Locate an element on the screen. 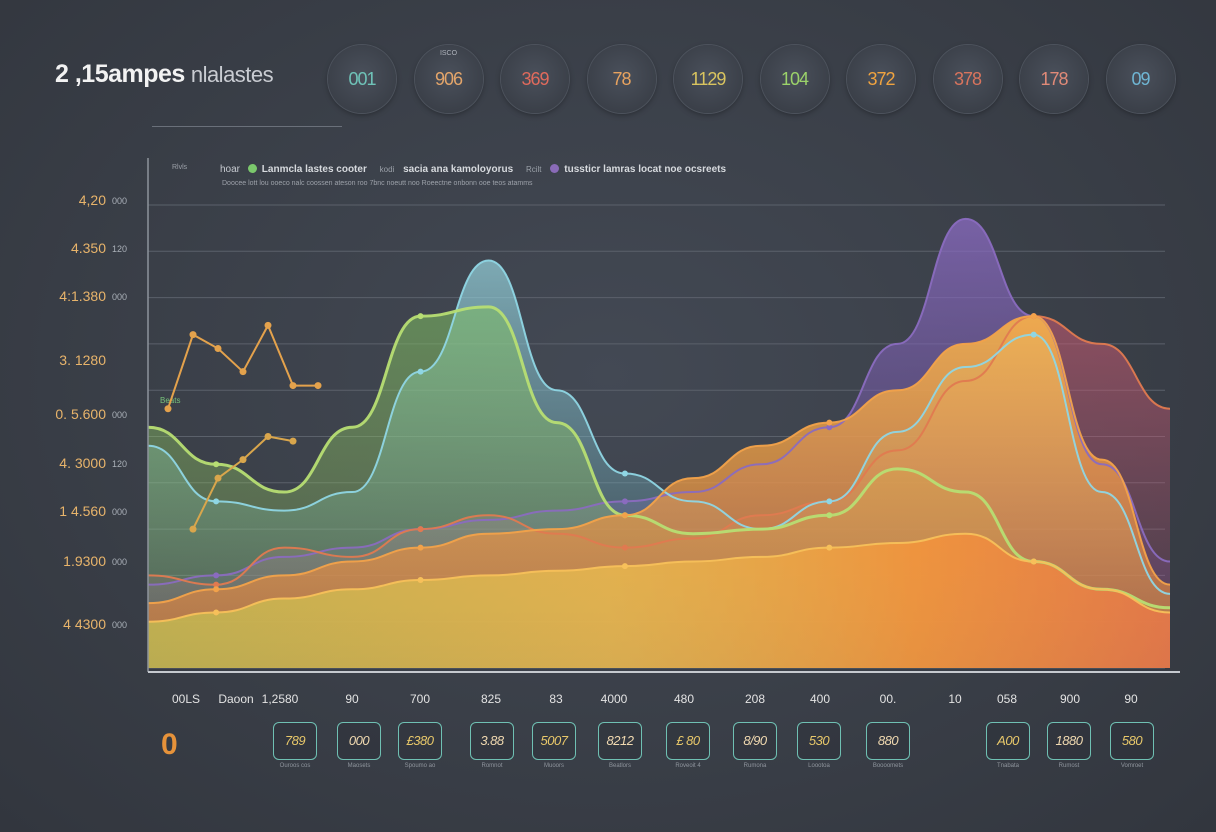  y-tick-label: 4:1.380 is located at coordinates (82, 296).